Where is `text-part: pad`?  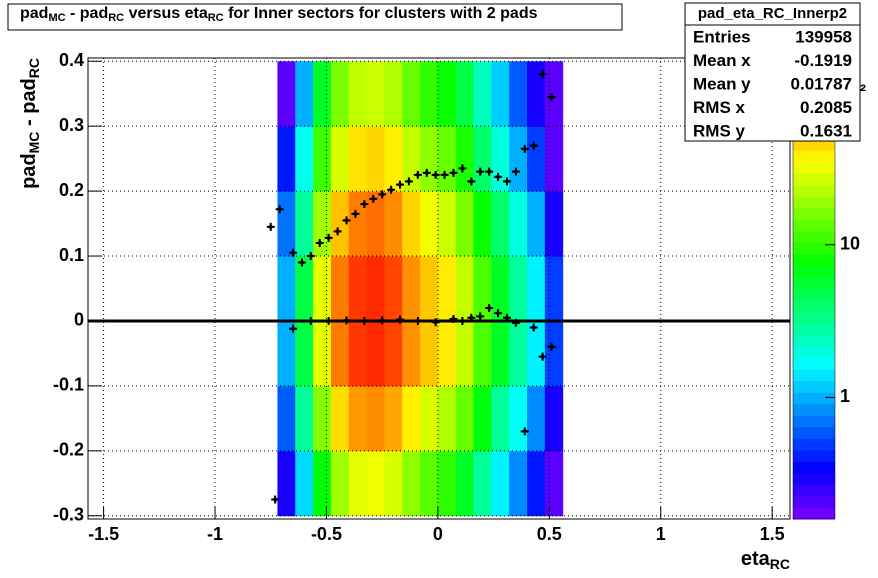
text-part: pad is located at coordinates (29, 171).